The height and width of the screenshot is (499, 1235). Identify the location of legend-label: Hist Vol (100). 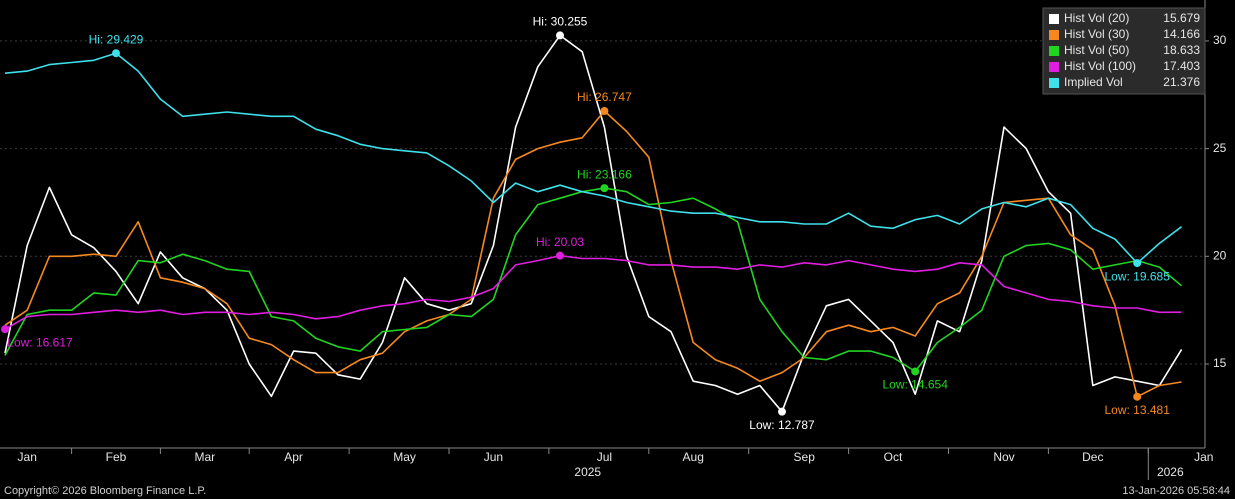
(1100, 66).